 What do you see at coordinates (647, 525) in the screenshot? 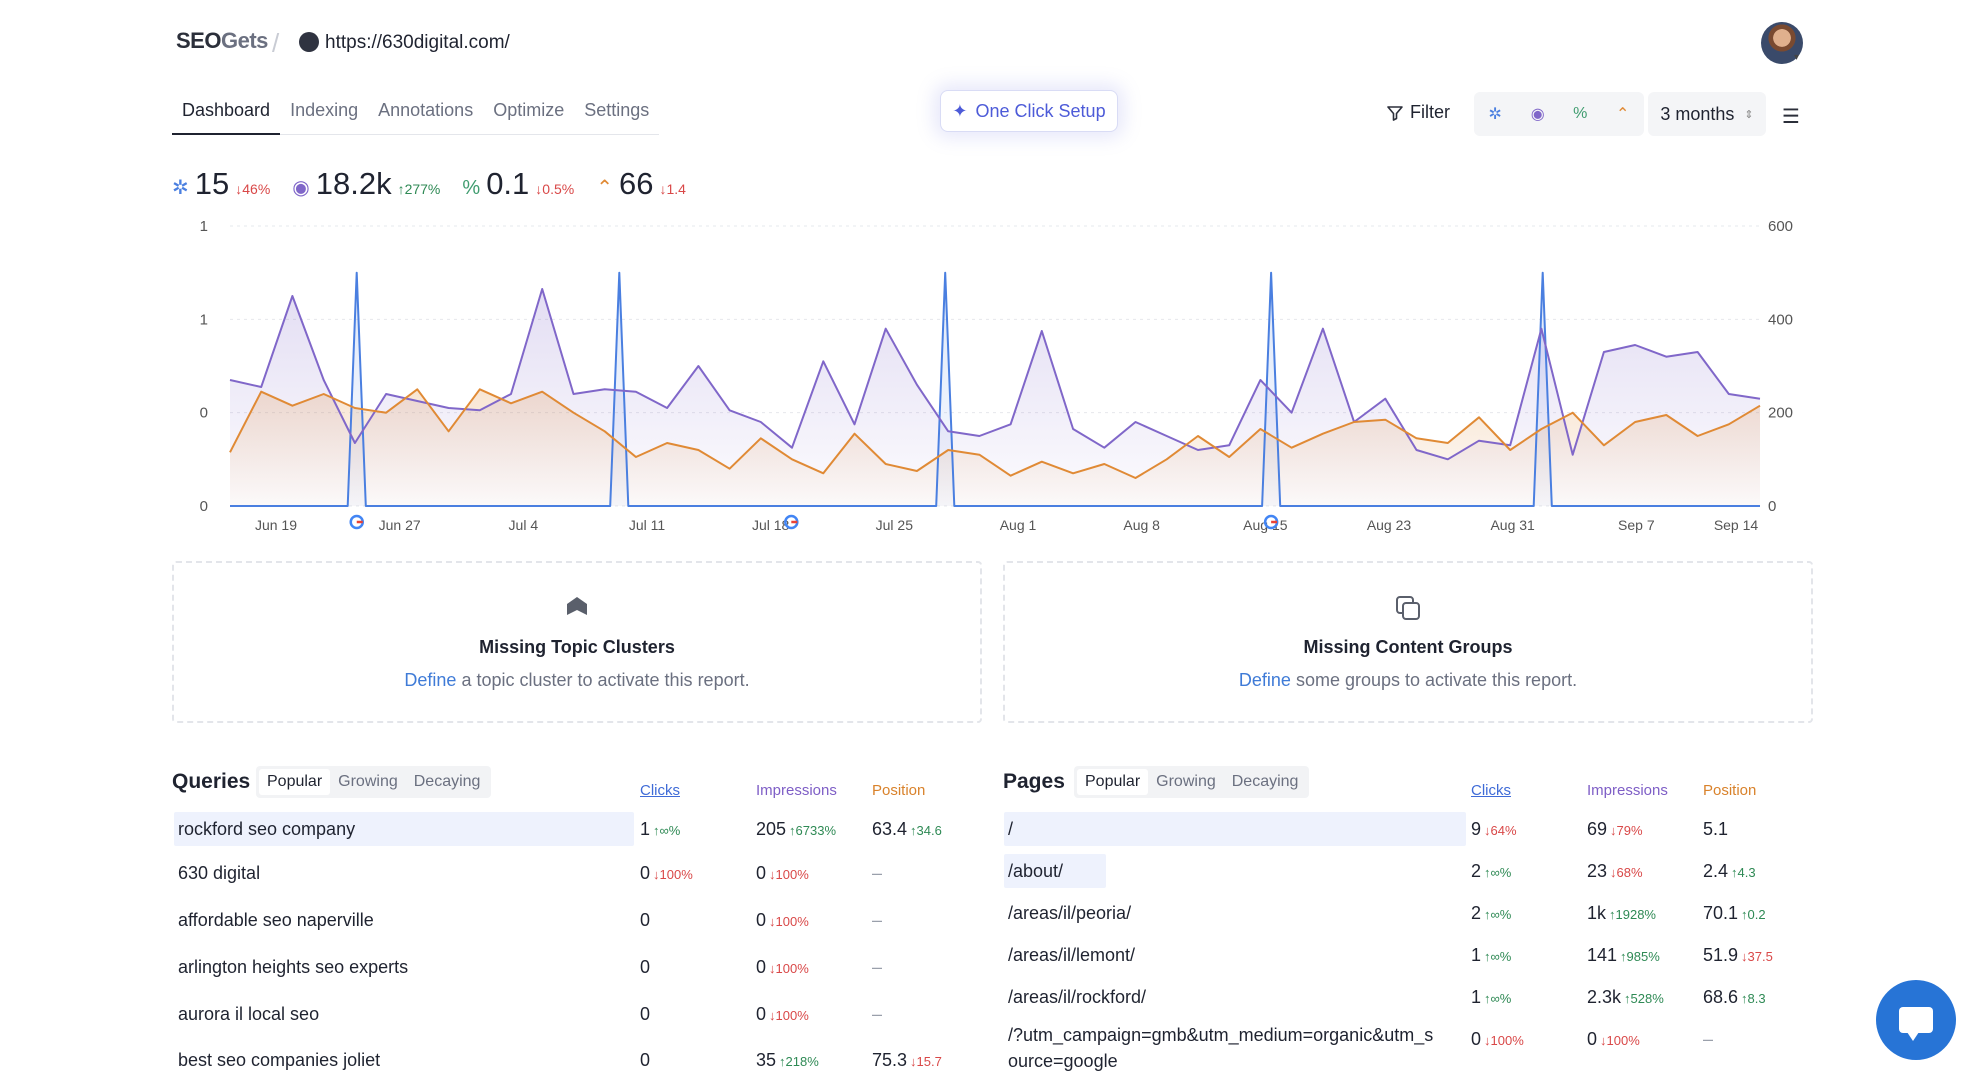
I see `x-tick: Jul 11` at bounding box center [647, 525].